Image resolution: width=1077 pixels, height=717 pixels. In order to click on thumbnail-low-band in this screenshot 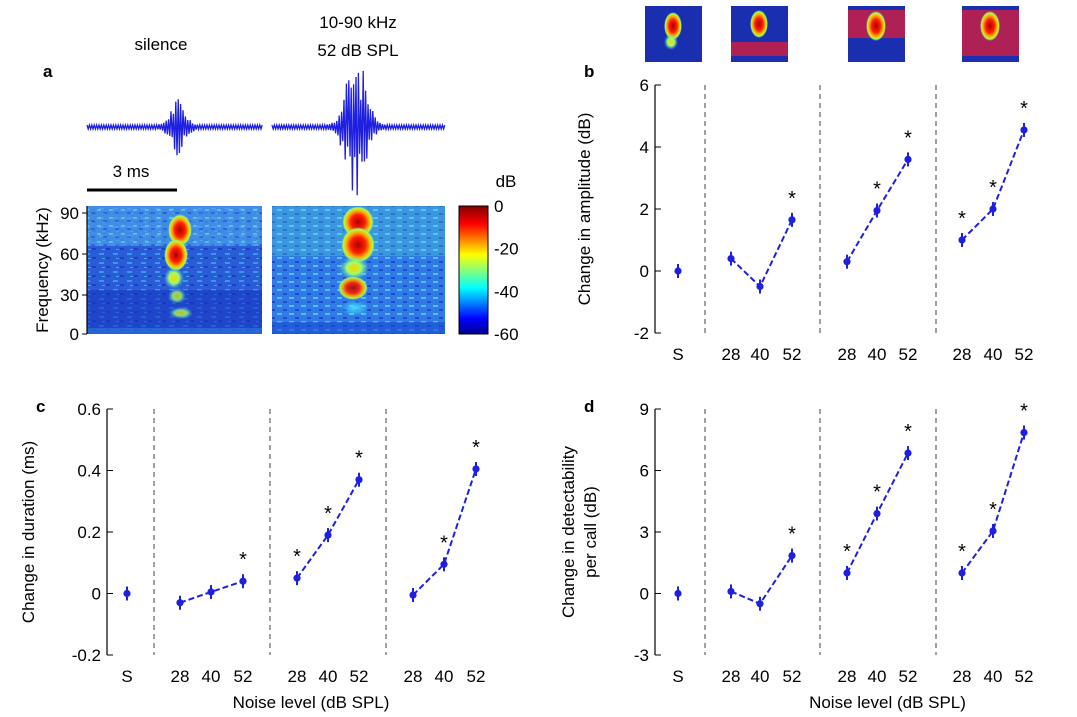, I will do `click(759, 34)`.